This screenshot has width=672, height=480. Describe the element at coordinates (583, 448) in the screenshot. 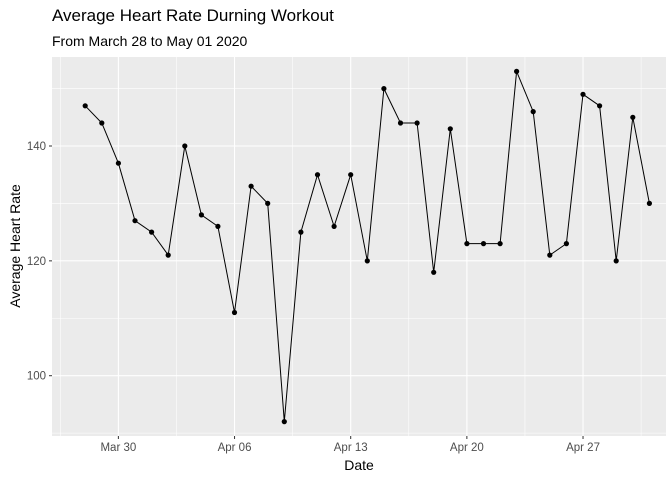

I see `x-tick-label: Apr 27` at that location.